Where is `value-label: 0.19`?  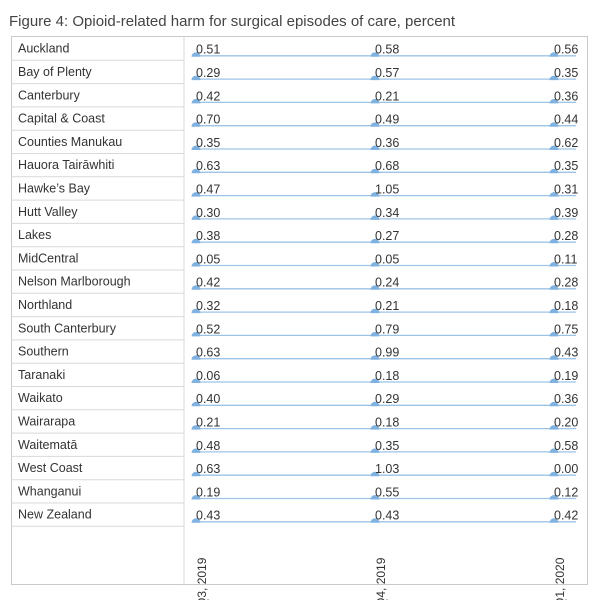
value-label: 0.19 is located at coordinates (566, 376).